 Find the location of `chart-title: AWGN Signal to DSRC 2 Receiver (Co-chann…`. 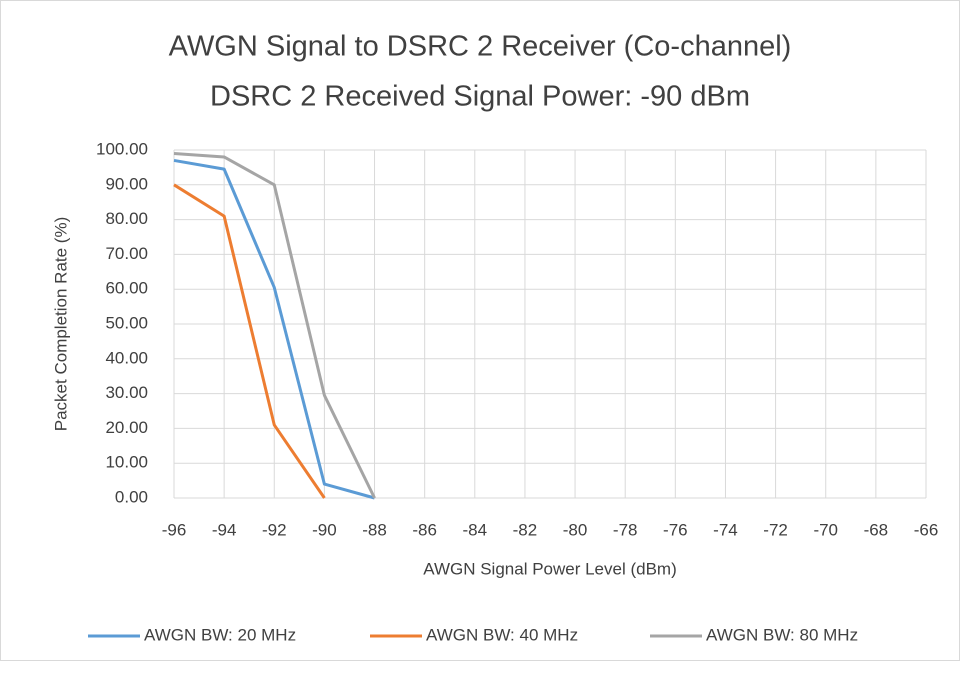

chart-title: AWGN Signal to DSRC 2 Receiver (Co-chann… is located at coordinates (480, 47).